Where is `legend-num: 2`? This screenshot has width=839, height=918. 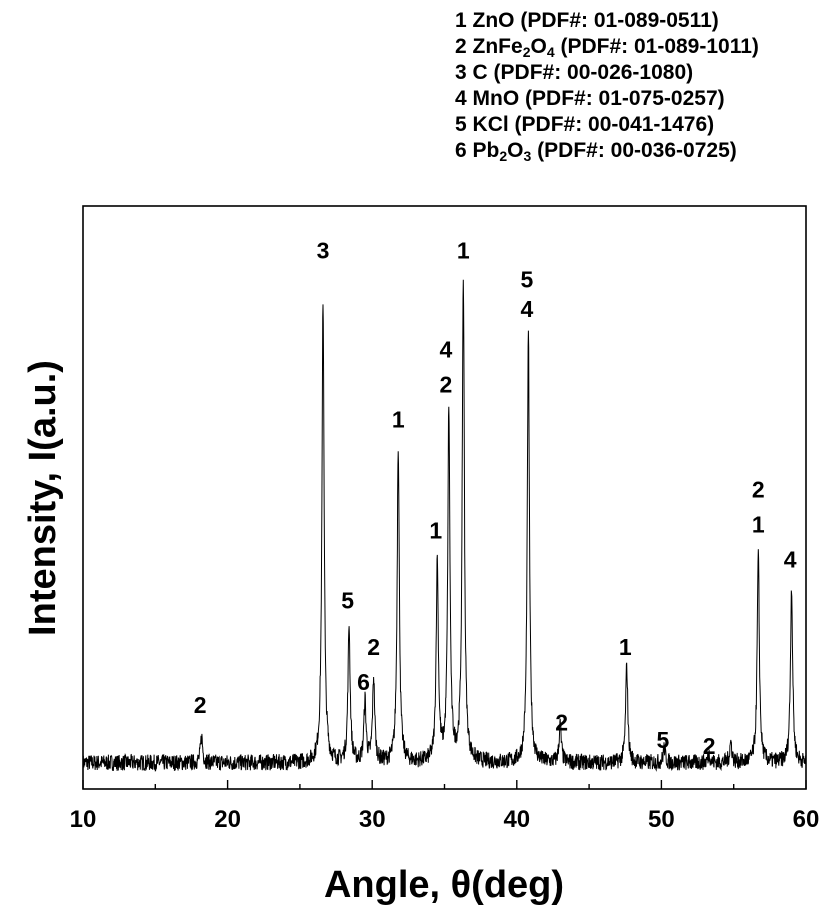
legend-num: 2 is located at coordinates (461, 46).